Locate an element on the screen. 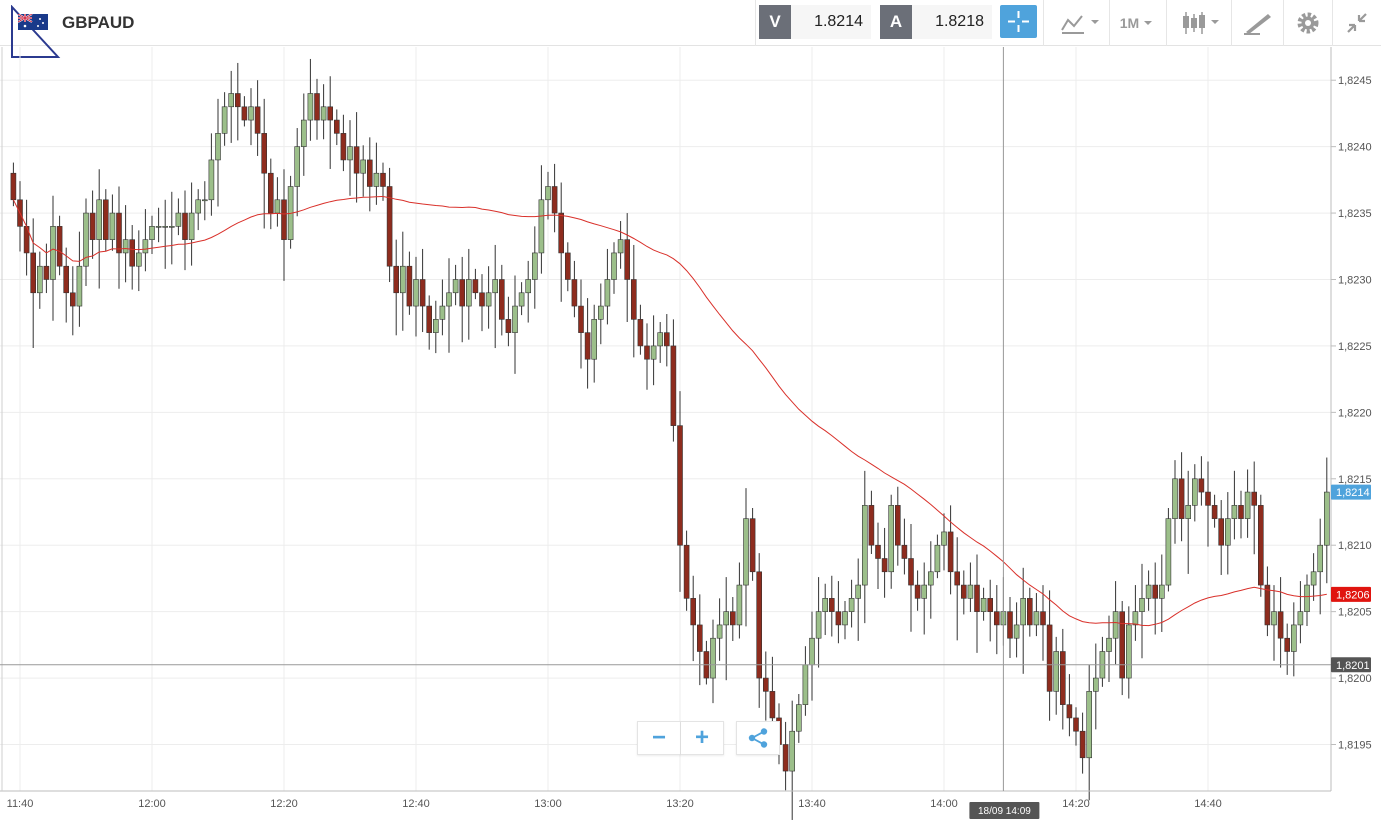 This screenshot has height=822, width=1381. chart-type-button is located at coordinates (1077, 23).